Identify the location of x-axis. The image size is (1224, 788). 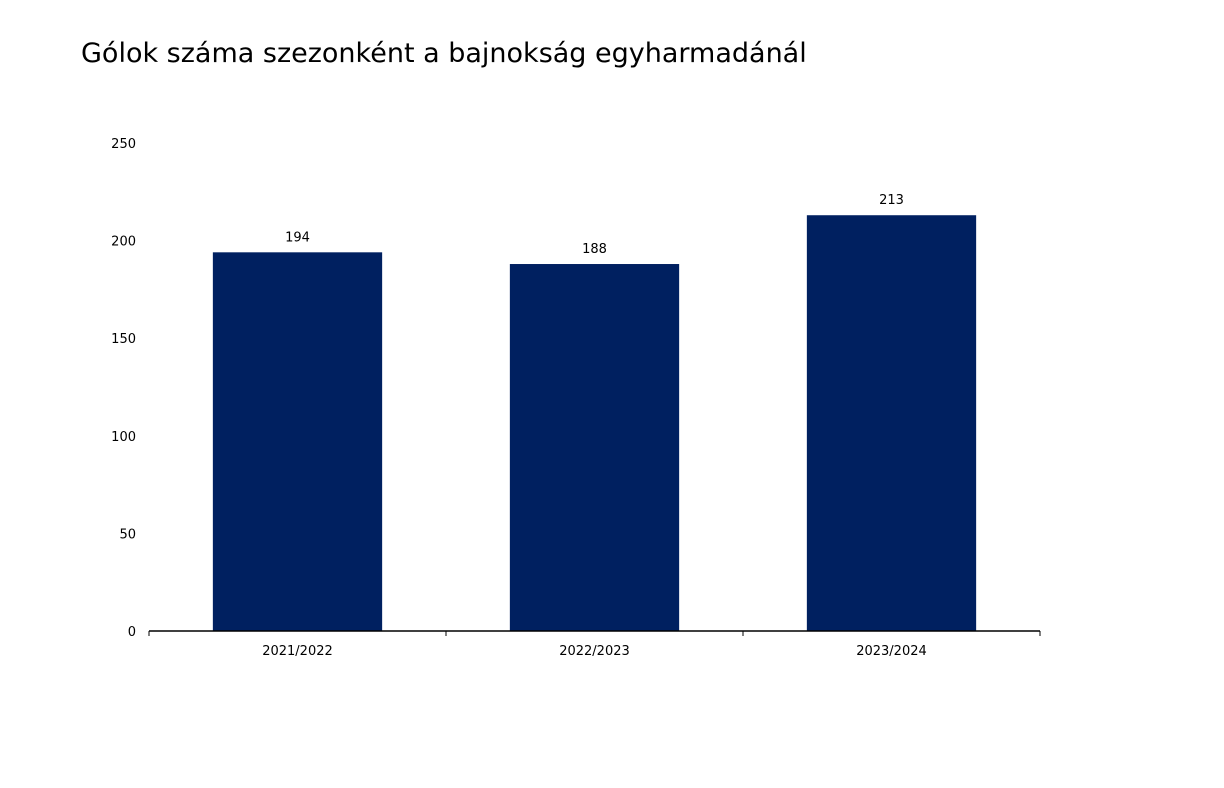
(594, 633).